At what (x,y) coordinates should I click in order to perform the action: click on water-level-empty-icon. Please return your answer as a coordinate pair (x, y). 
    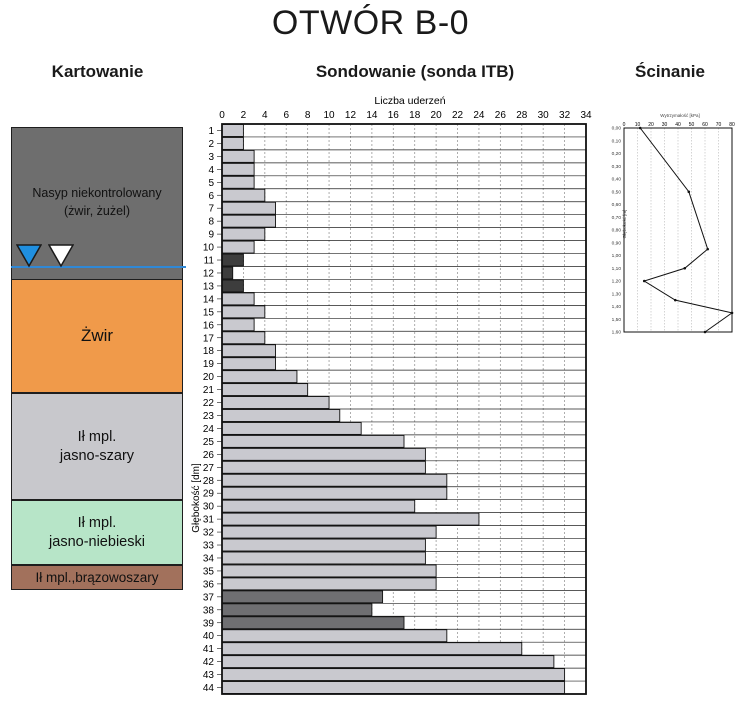
    Looking at the image, I should click on (61, 256).